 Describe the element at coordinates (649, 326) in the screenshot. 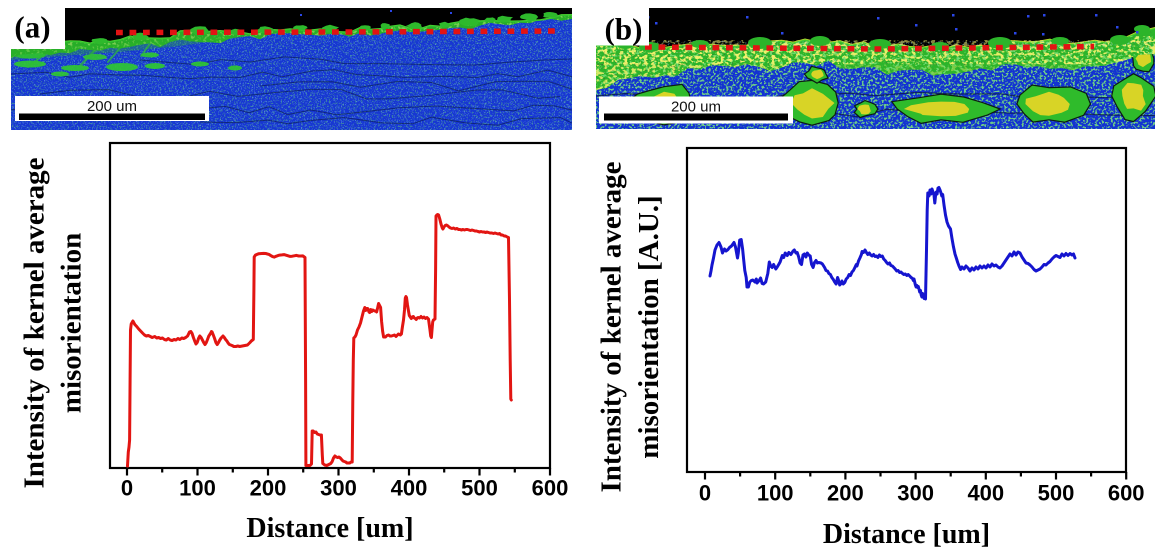

I see `svg-text: misorientation [A.U.]` at that location.